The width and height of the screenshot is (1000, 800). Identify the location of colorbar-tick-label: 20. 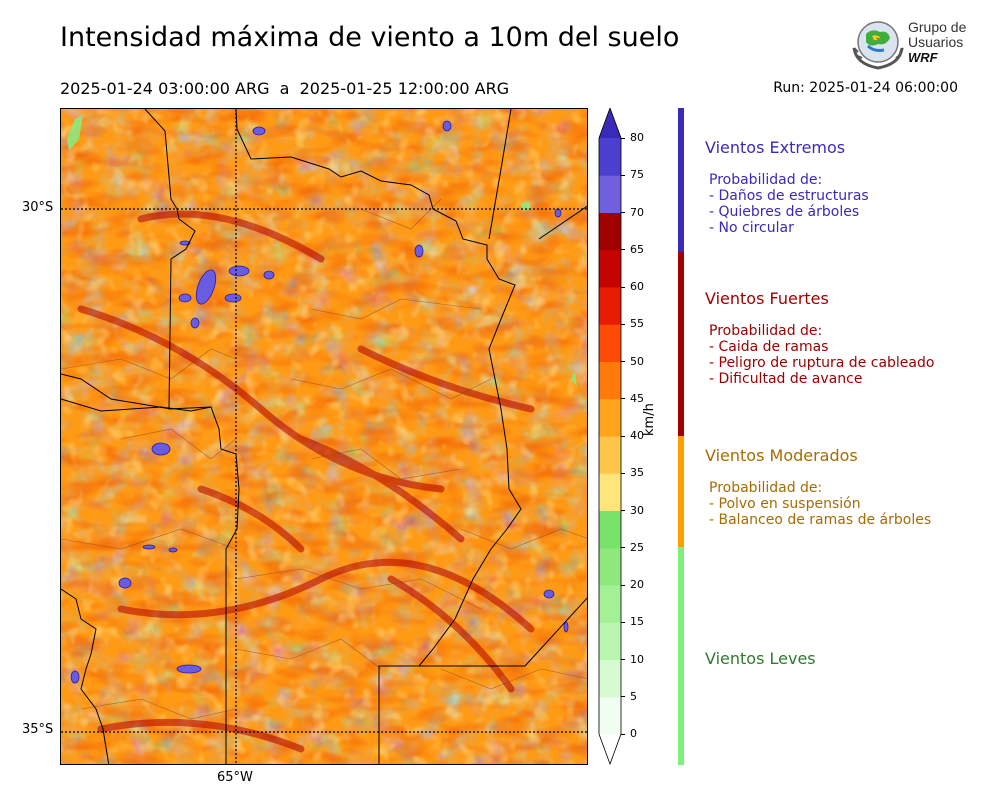
(637, 584).